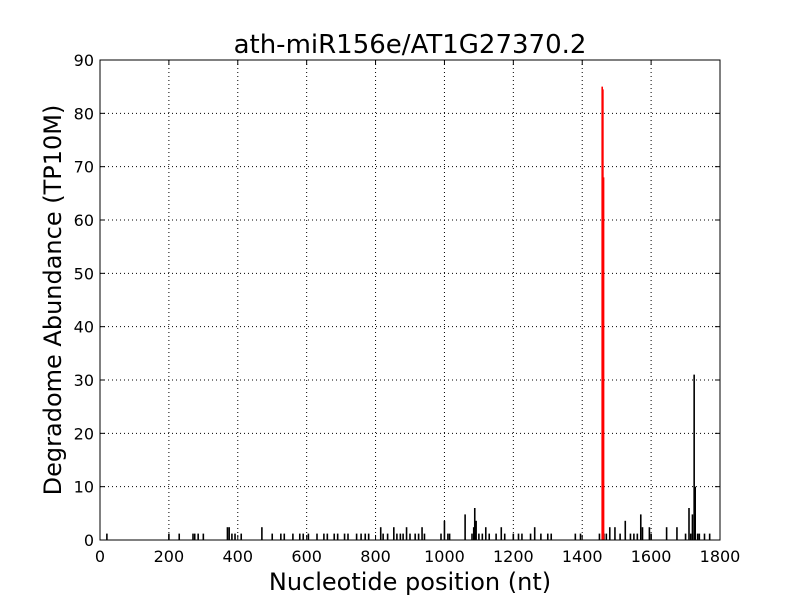  Describe the element at coordinates (100, 556) in the screenshot. I see `x-tick-label: 0` at that location.